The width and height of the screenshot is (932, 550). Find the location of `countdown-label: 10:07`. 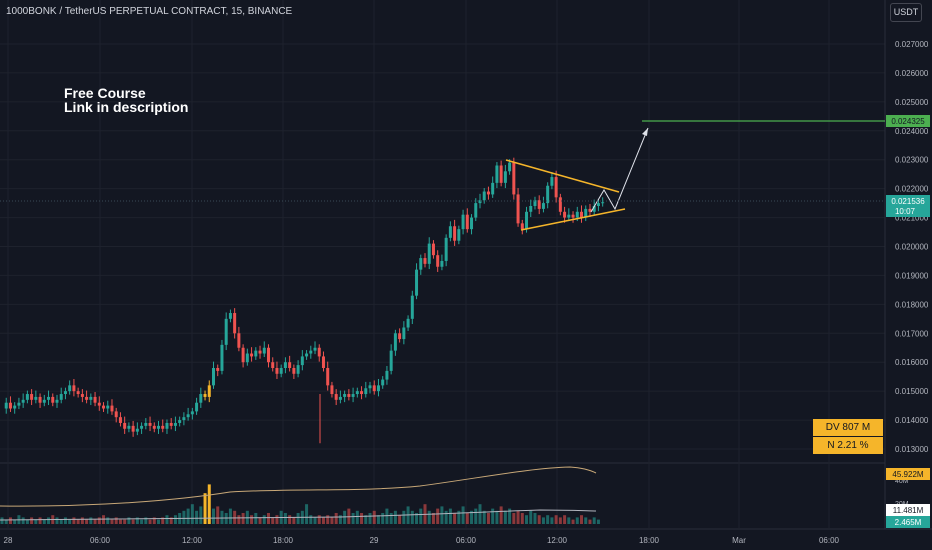

countdown-label: 10:07 is located at coordinates (905, 211).